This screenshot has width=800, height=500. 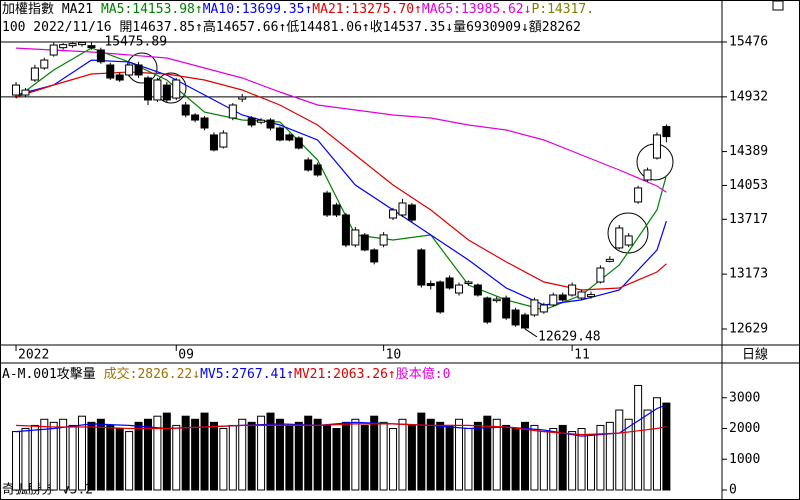 I want to click on y-tick-label: 3000, so click(x=744, y=397).